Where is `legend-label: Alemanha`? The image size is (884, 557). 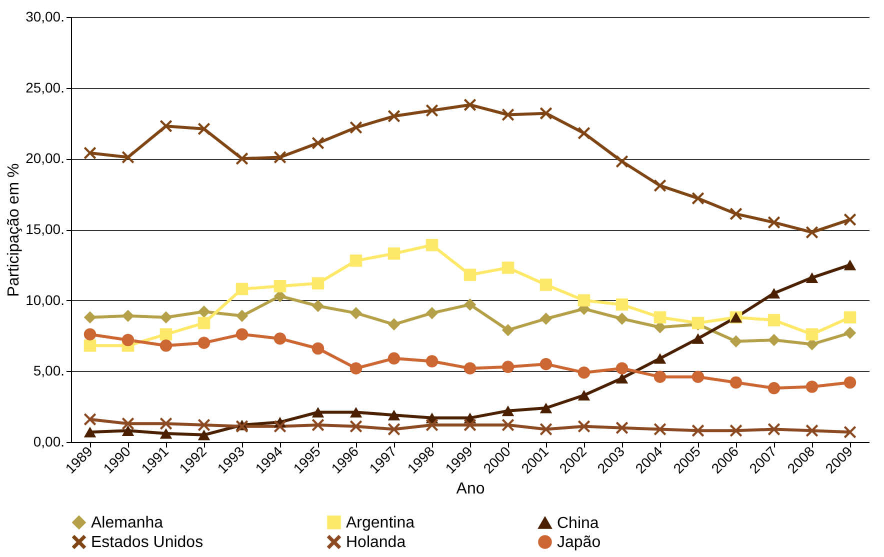
legend-label: Alemanha is located at coordinates (127, 523).